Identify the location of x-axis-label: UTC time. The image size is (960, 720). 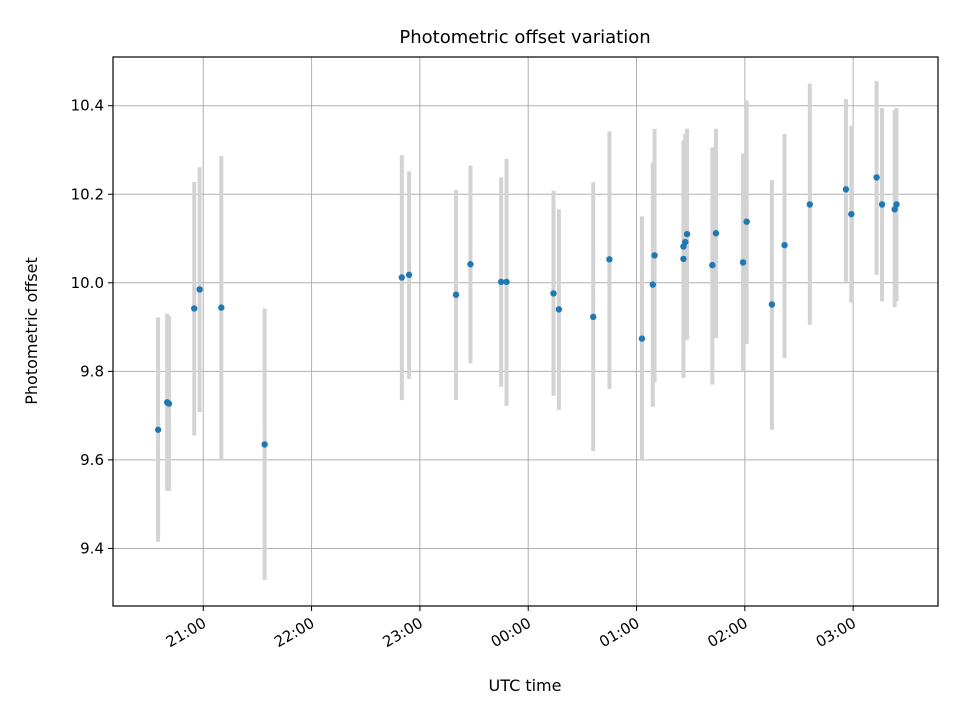
(525, 685).